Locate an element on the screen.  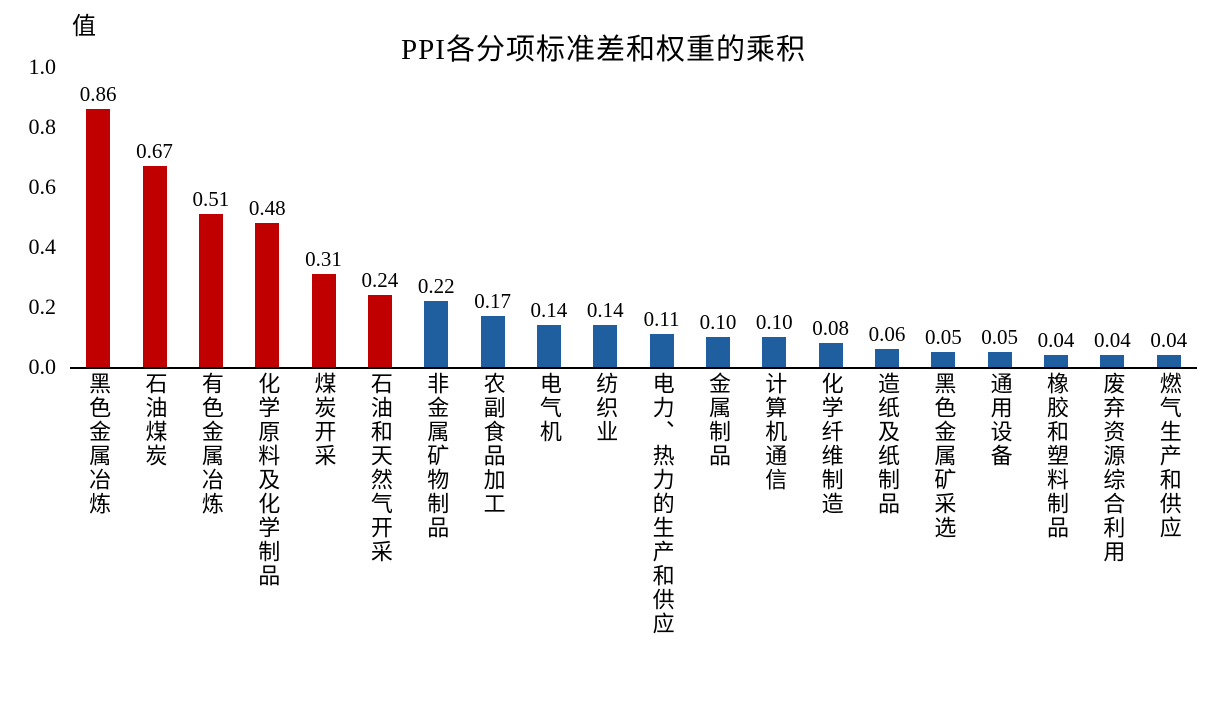
category-label-text: 石油煤炭 is located at coordinates (155, 420).